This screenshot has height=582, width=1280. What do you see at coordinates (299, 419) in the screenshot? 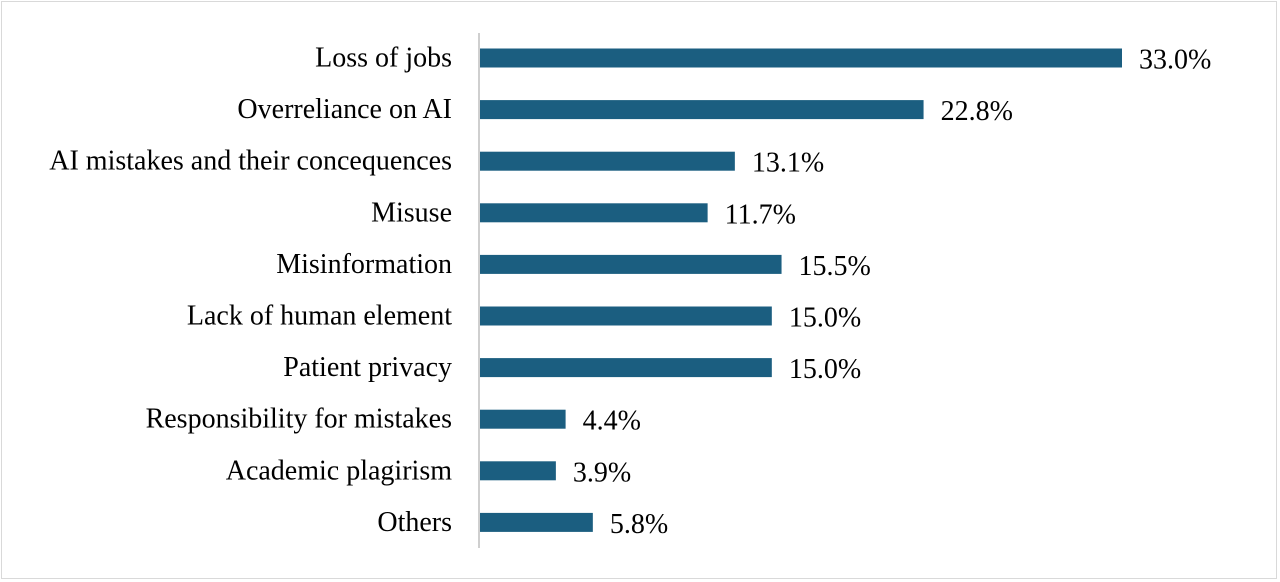
I see `category-label: Responsibility for mistakes` at bounding box center [299, 419].